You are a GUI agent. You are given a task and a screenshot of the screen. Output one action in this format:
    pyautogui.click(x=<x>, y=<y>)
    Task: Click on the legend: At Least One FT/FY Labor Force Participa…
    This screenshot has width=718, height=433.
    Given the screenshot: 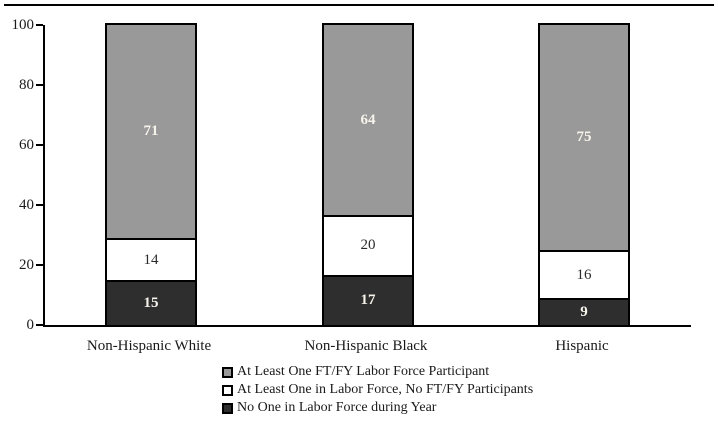 What is the action you would take?
    pyautogui.click(x=377, y=390)
    